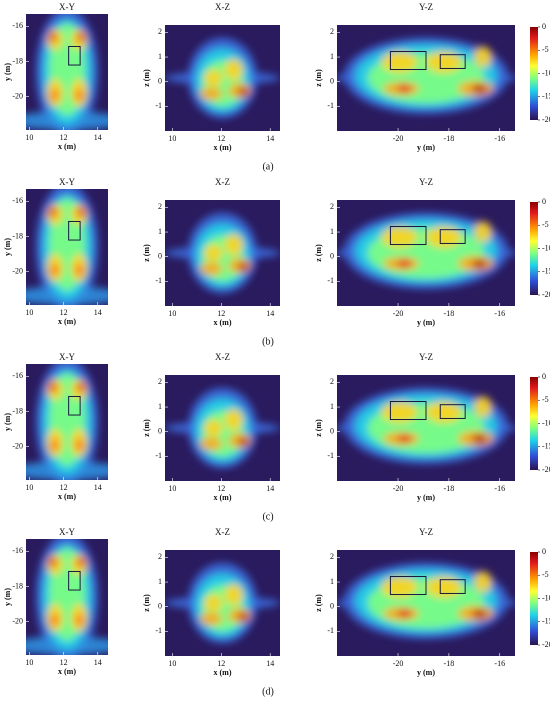 The height and width of the screenshot is (706, 550). I want to click on panel-caption: (d), so click(268, 691).